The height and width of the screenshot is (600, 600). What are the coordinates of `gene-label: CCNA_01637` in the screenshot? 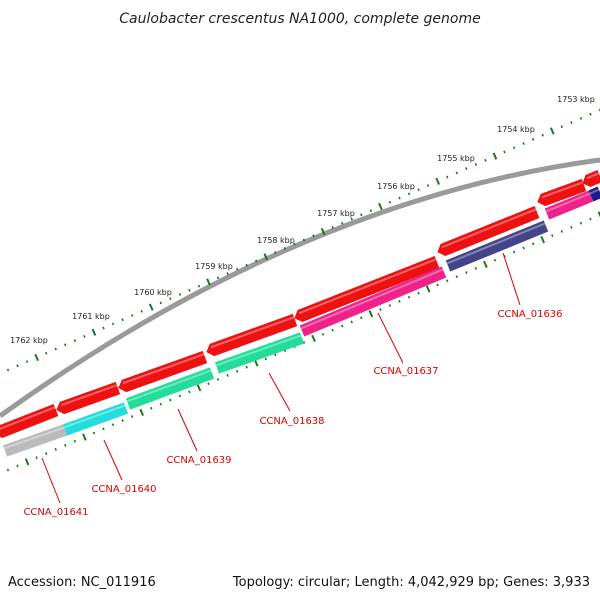 It's located at (405, 371).